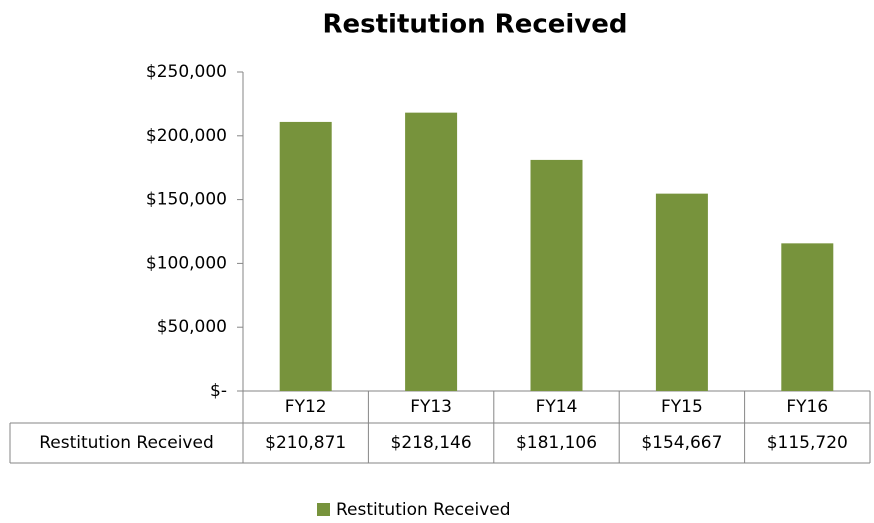  Describe the element at coordinates (305, 443) in the screenshot. I see `table-value: $210,871` at that location.